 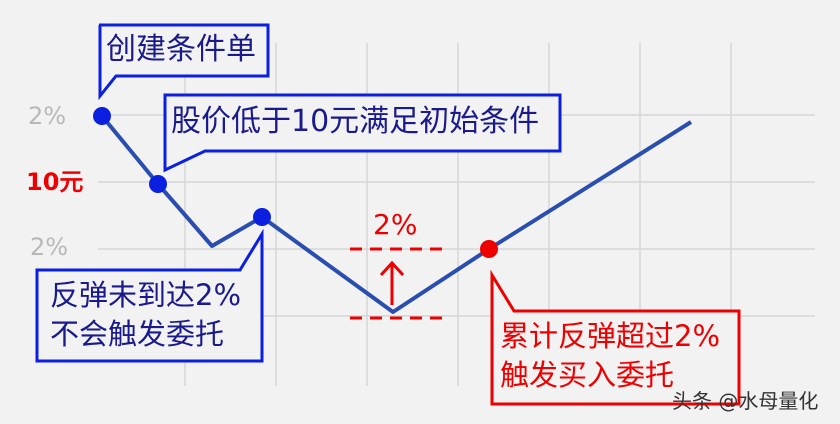 What do you see at coordinates (137, 334) in the screenshot?
I see `callout-no-trigger-line2: 不会触发委托` at bounding box center [137, 334].